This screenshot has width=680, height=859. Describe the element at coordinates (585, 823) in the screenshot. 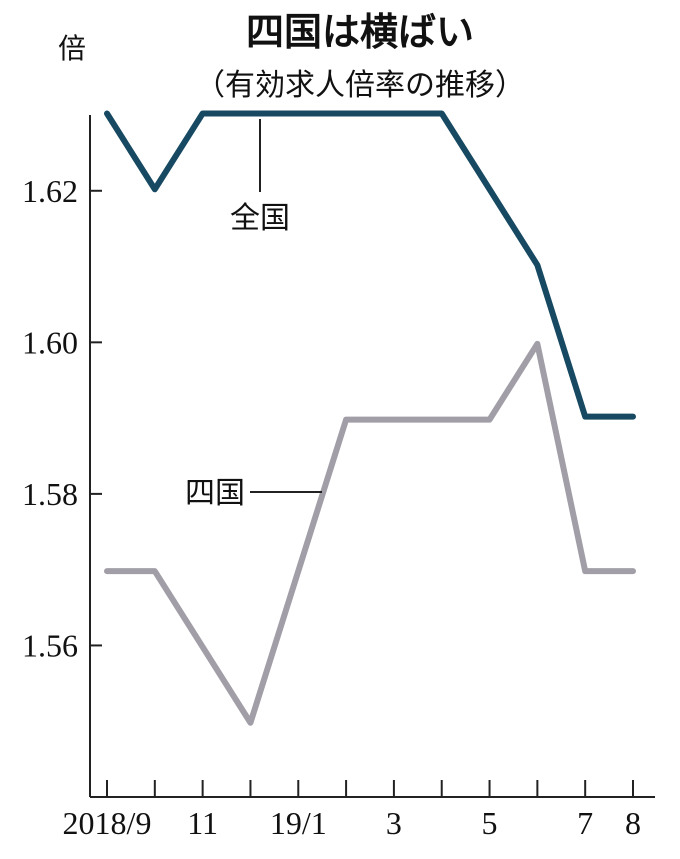

I see `x-tick-label: 7` at that location.